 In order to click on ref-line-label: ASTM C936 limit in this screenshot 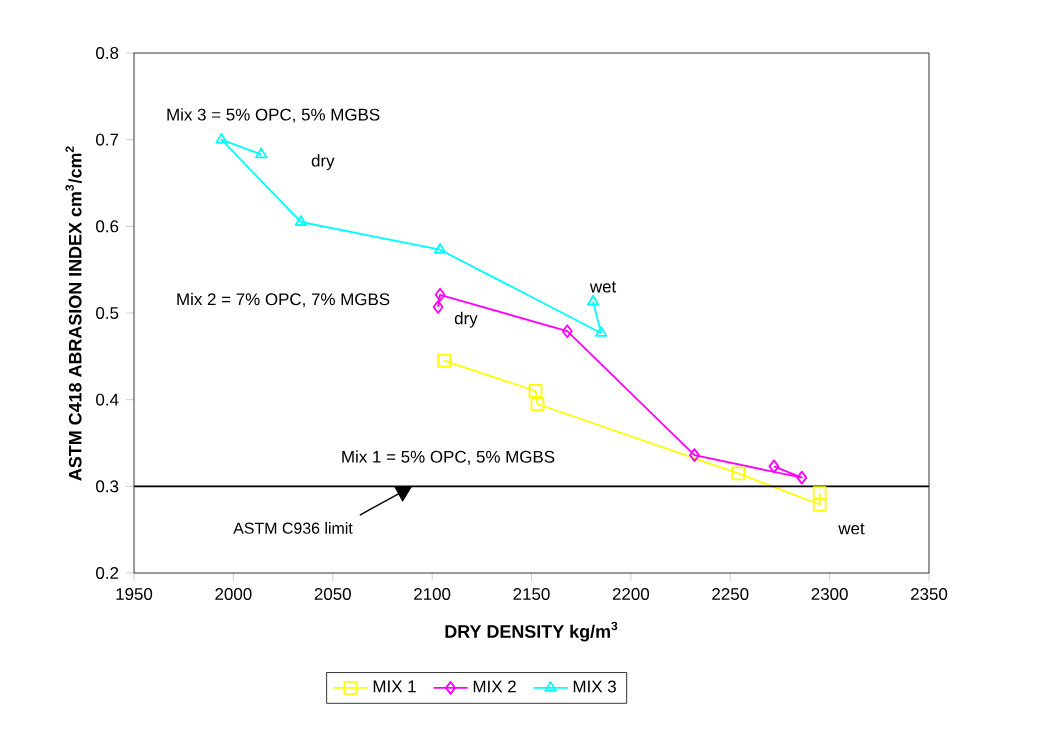, I will do `click(293, 528)`.